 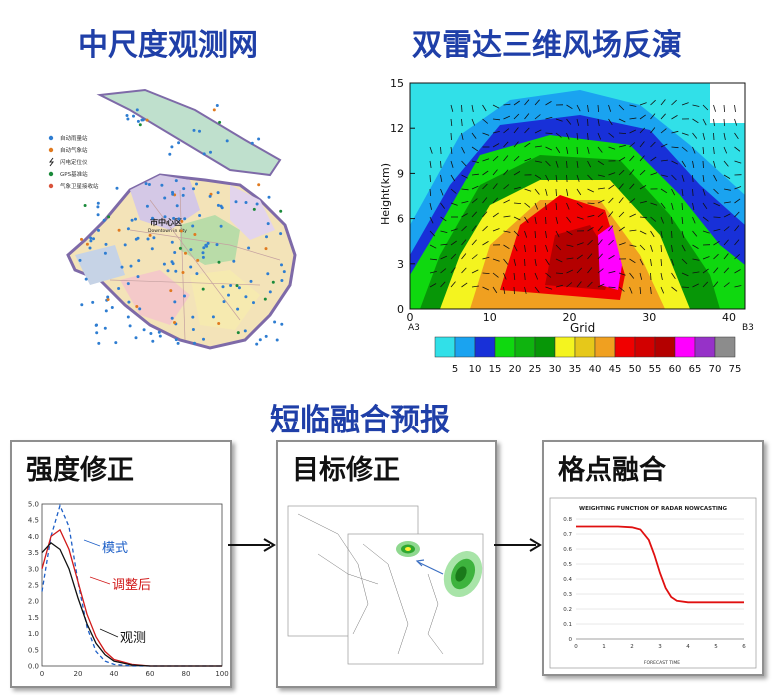 What do you see at coordinates (649, 317) in the screenshot?
I see `radar-xtick: 30` at bounding box center [649, 317].